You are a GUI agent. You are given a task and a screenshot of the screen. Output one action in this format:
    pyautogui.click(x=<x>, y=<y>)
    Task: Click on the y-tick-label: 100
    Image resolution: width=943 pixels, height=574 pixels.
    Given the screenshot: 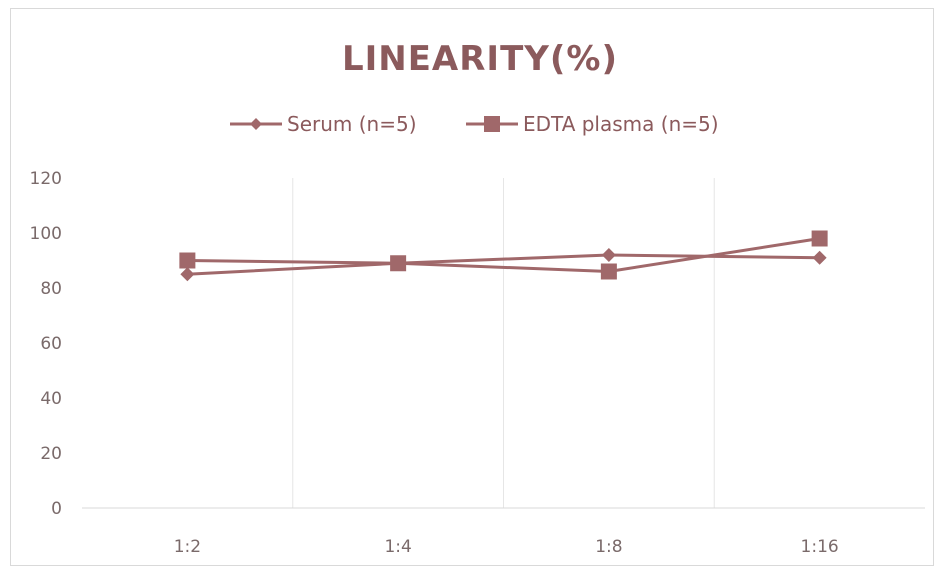 What is the action you would take?
    pyautogui.click(x=46, y=234)
    